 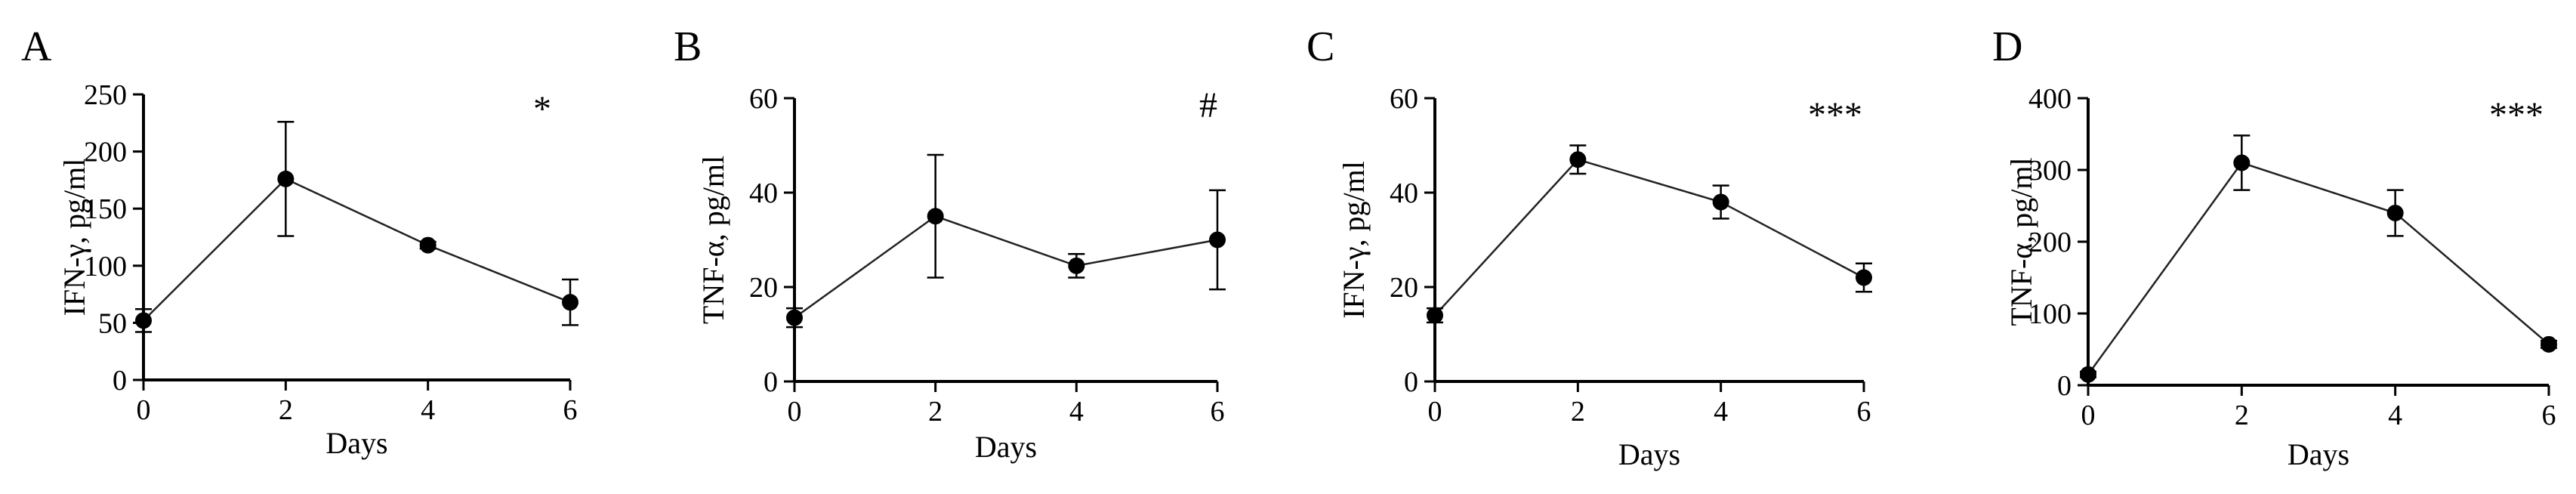 I want to click on panel-label: C, so click(x=1320, y=46).